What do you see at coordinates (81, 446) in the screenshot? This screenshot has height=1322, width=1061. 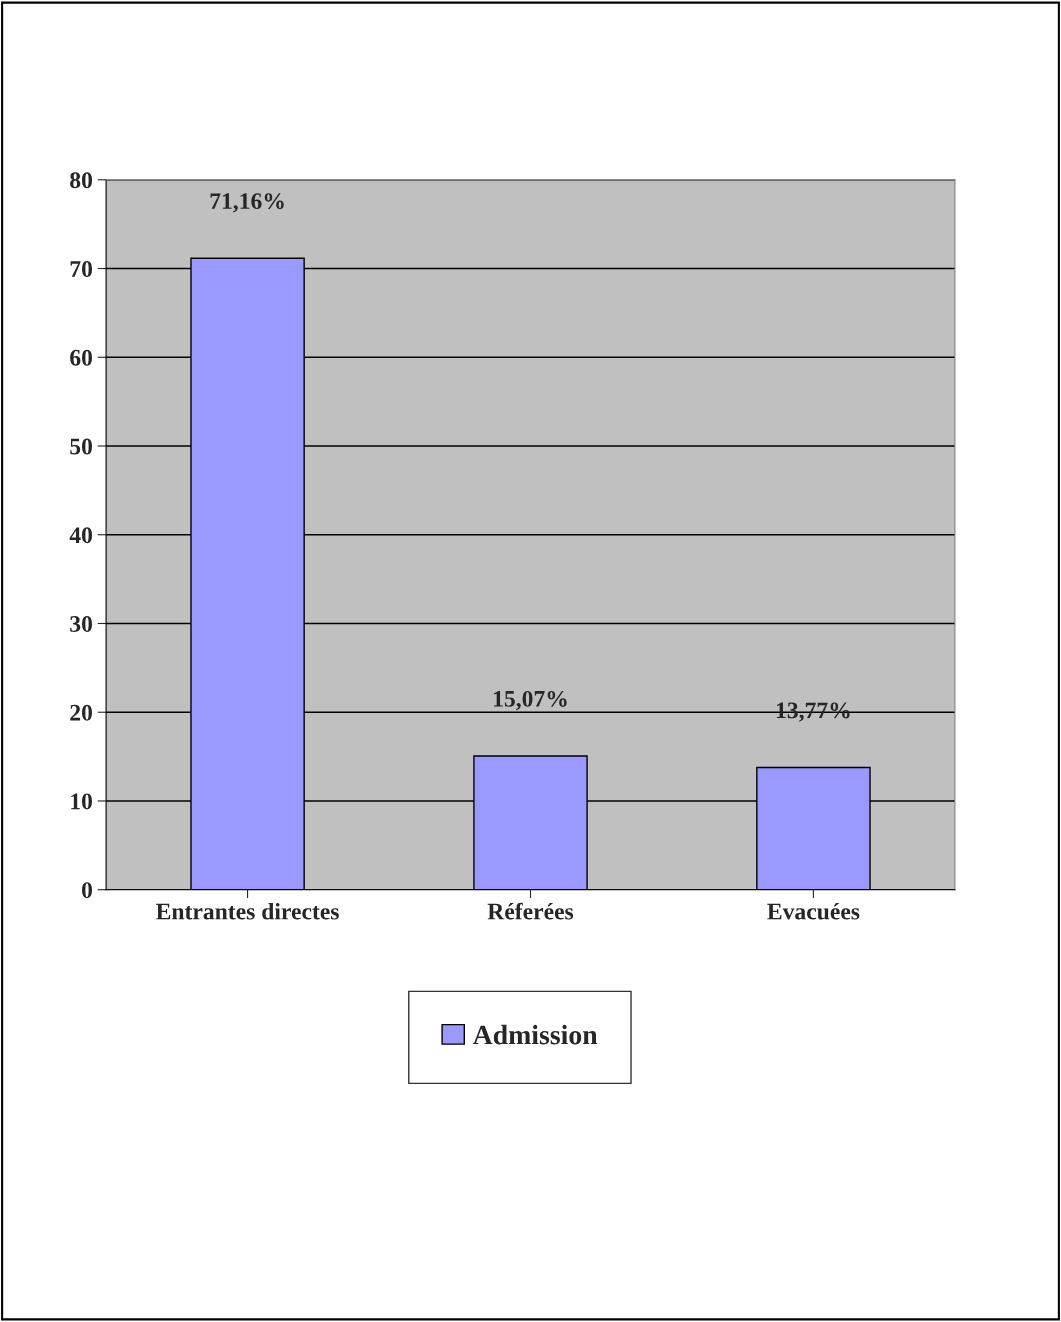 I see `y-tick-label: 50` at bounding box center [81, 446].